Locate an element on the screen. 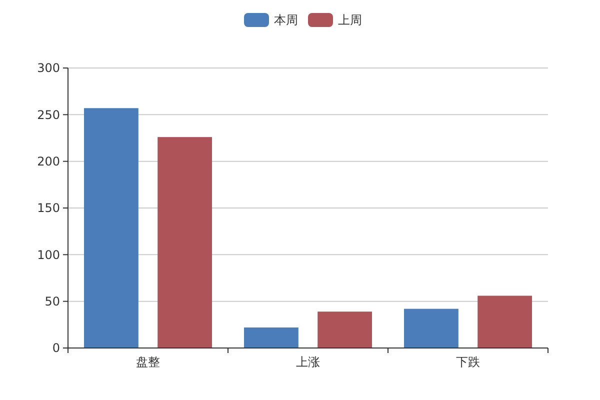 The image size is (600, 400). y-tick-label: 100 is located at coordinates (48, 255).